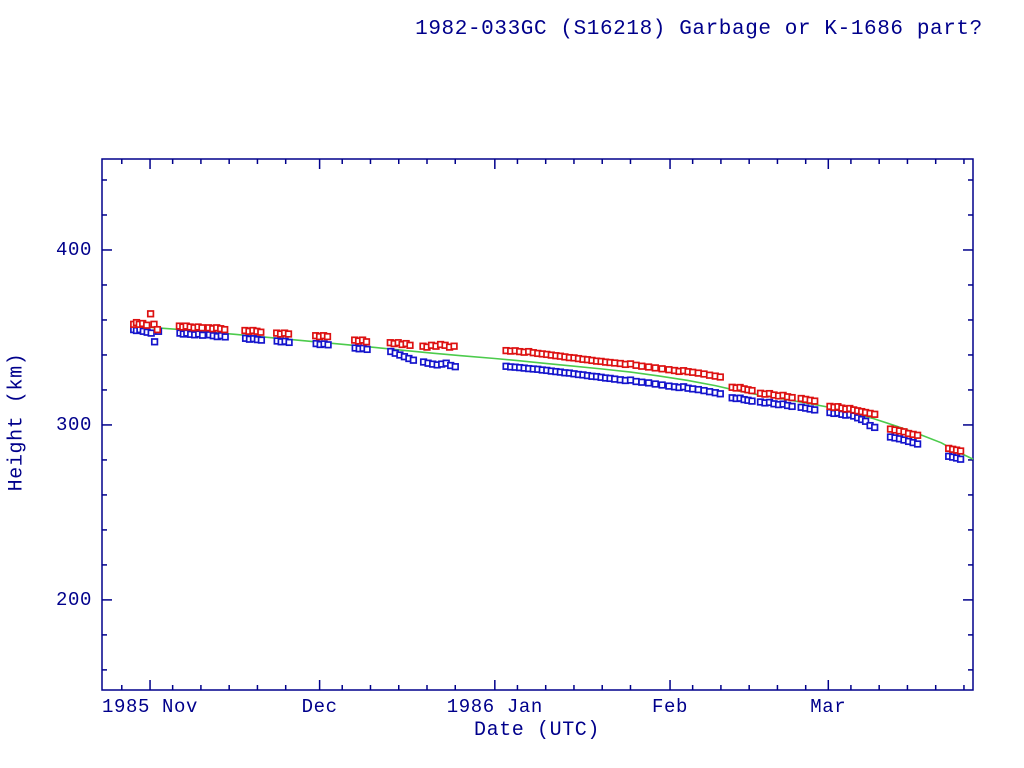  What do you see at coordinates (73, 249) in the screenshot?
I see `y-tick-label-400: 400` at bounding box center [73, 249].